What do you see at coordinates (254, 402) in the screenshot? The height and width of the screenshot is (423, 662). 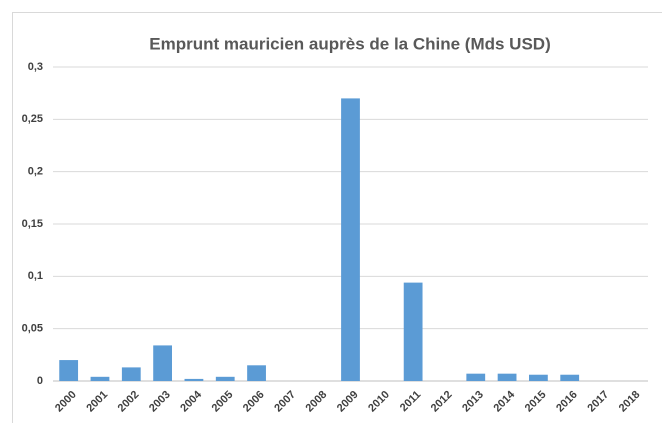 I see `x-tick-label: 2006` at bounding box center [254, 402].